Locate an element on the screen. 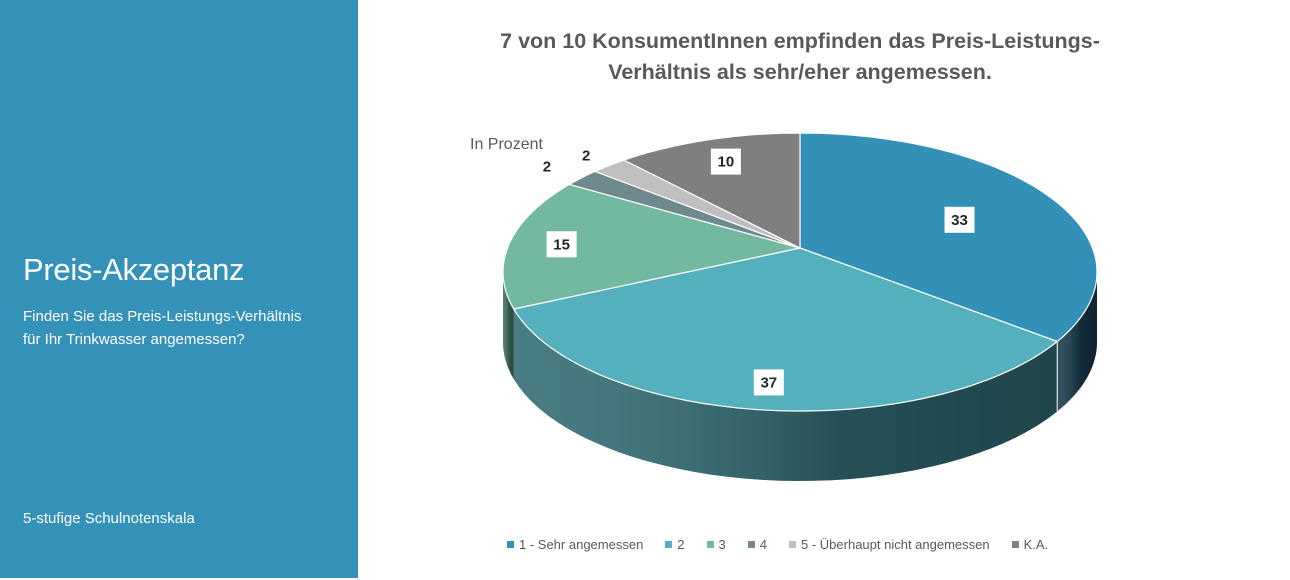  data-label-text-3: 2 is located at coordinates (547, 166).